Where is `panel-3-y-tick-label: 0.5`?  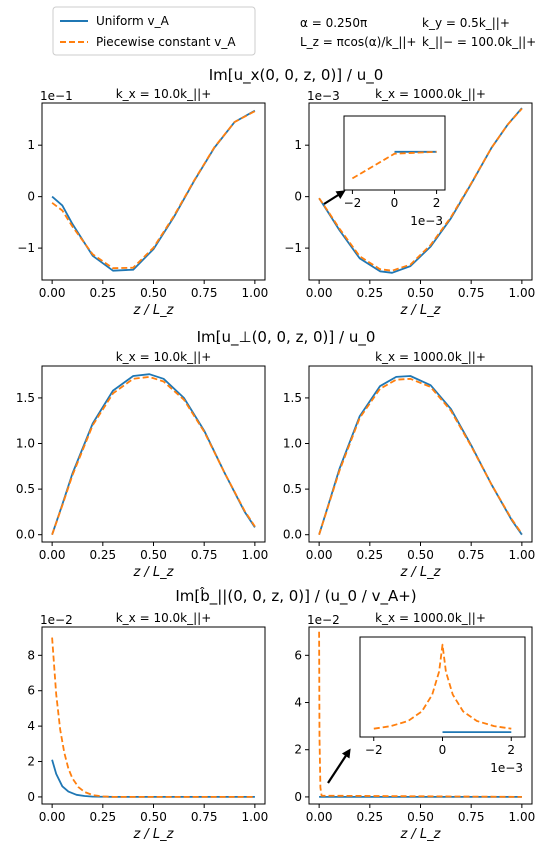
panel-3-y-tick-label: 0.5 is located at coordinates (25, 489).